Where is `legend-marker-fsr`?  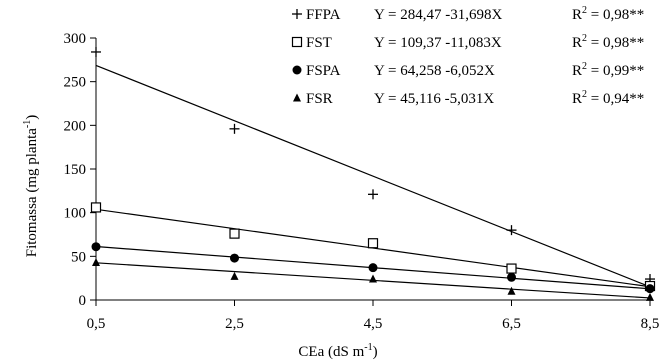
legend-marker-fsr is located at coordinates (297, 97).